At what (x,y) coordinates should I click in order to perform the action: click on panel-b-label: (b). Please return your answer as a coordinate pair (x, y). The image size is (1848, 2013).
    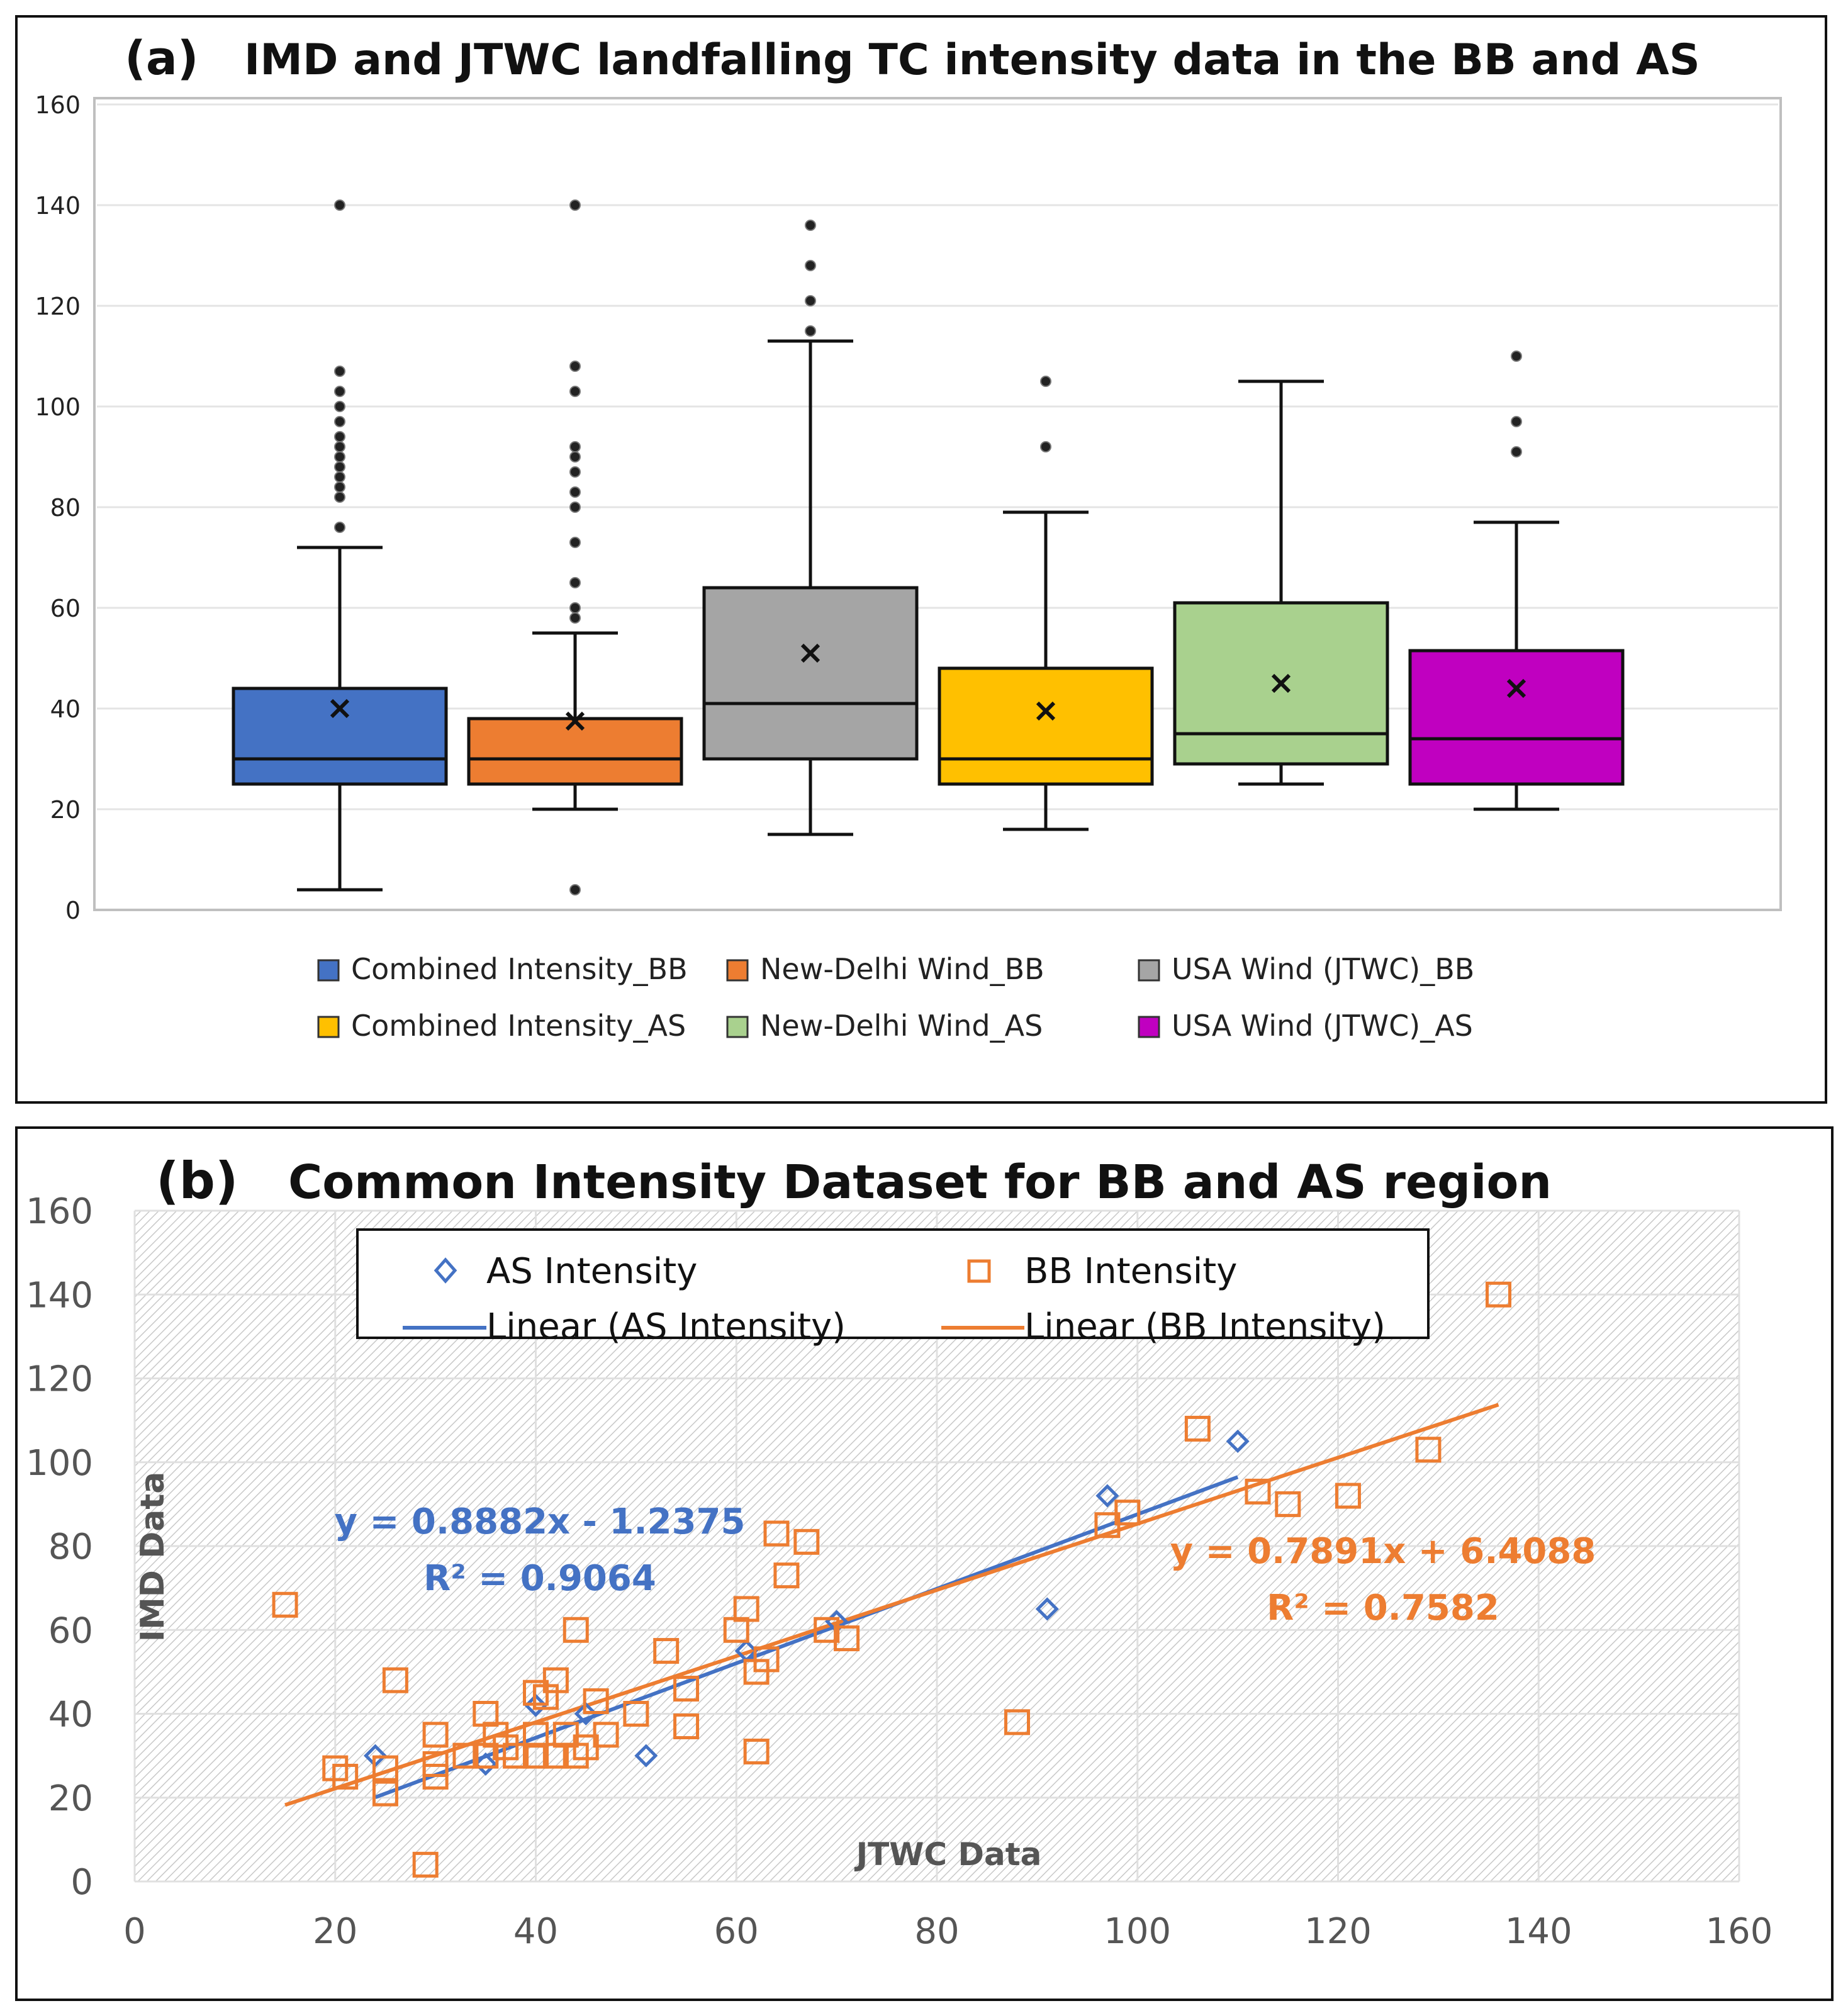
    Looking at the image, I should click on (197, 1181).